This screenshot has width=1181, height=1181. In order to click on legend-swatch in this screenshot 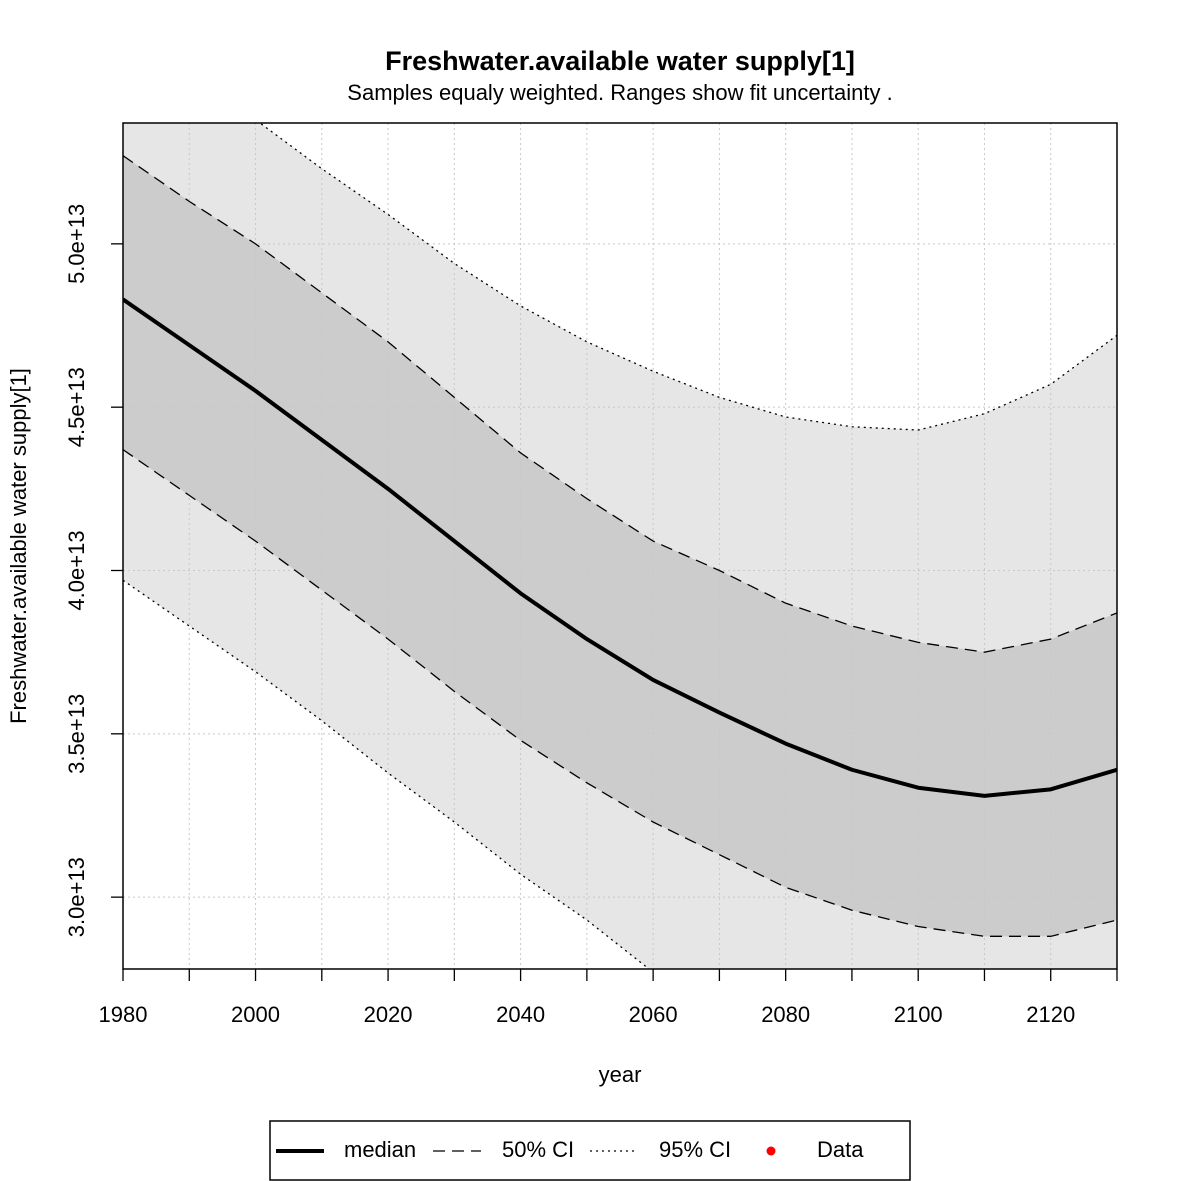, I will do `click(771, 1151)`.